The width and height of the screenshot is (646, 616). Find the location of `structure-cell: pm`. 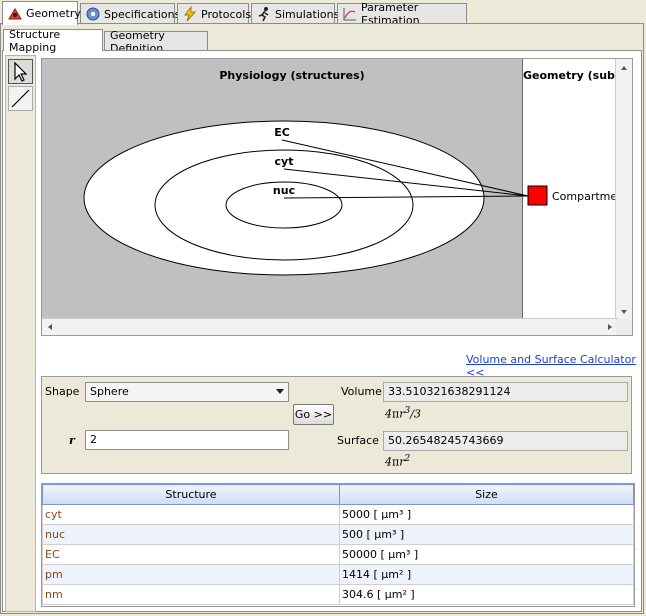

structure-cell: pm is located at coordinates (191, 574).